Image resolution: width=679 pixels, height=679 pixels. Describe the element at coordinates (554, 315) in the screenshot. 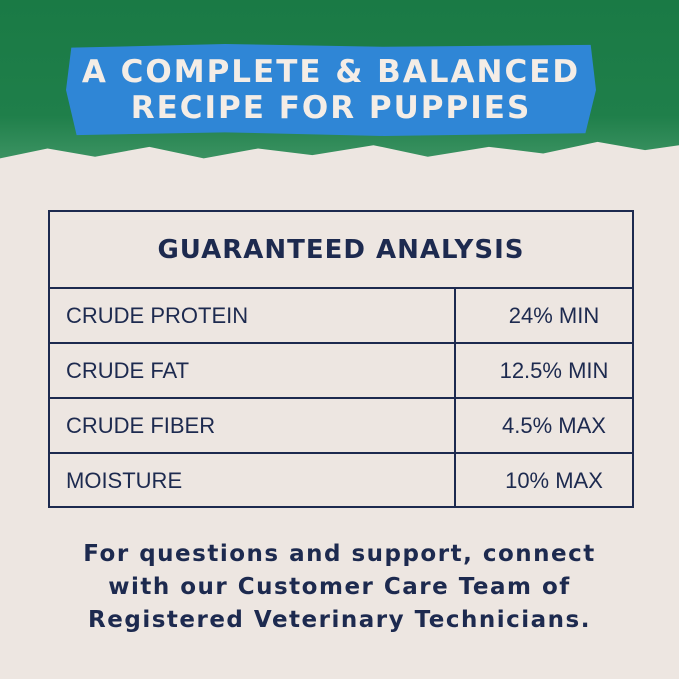

I see `nutrient-value: 24% MIN` at that location.